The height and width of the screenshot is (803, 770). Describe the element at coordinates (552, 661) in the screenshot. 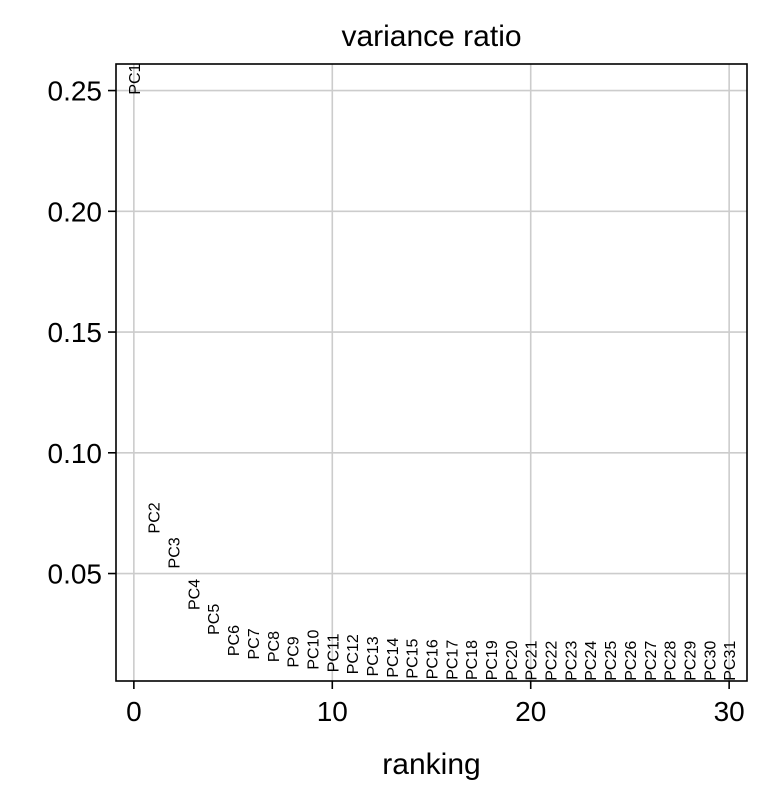

I see `pc-label: PC22` at that location.